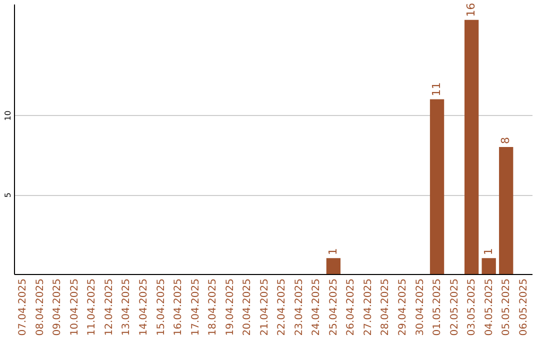  What do you see at coordinates (454, 307) in the screenshot?
I see `x-tick-label: 02.05.2025` at bounding box center [454, 307].